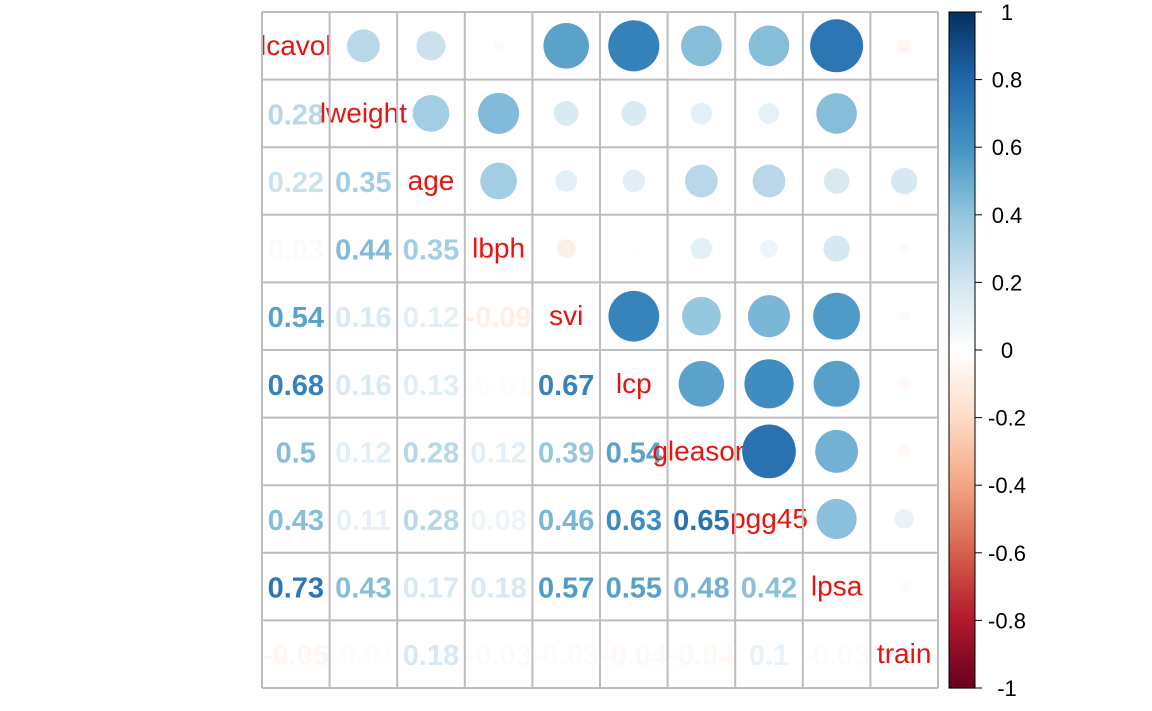  Describe the element at coordinates (363, 656) in the screenshot. I see `corr-value-train-lweight: -0.01` at that location.